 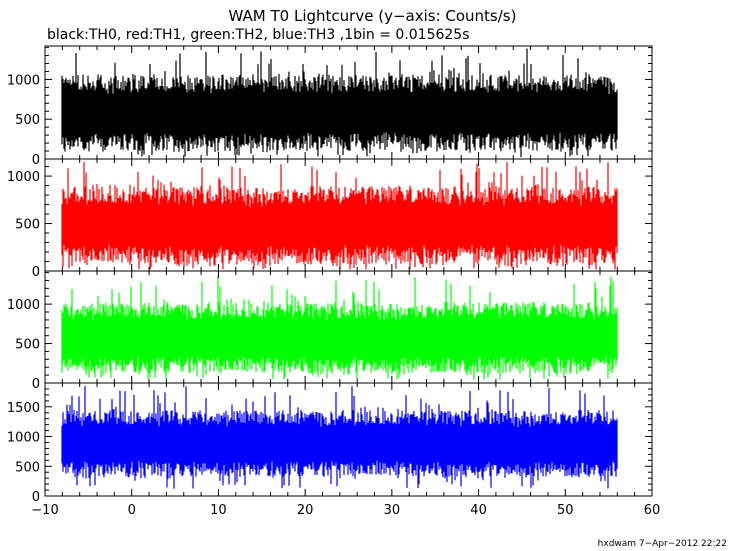 What do you see at coordinates (339, 103) in the screenshot?
I see `series-th0` at bounding box center [339, 103].